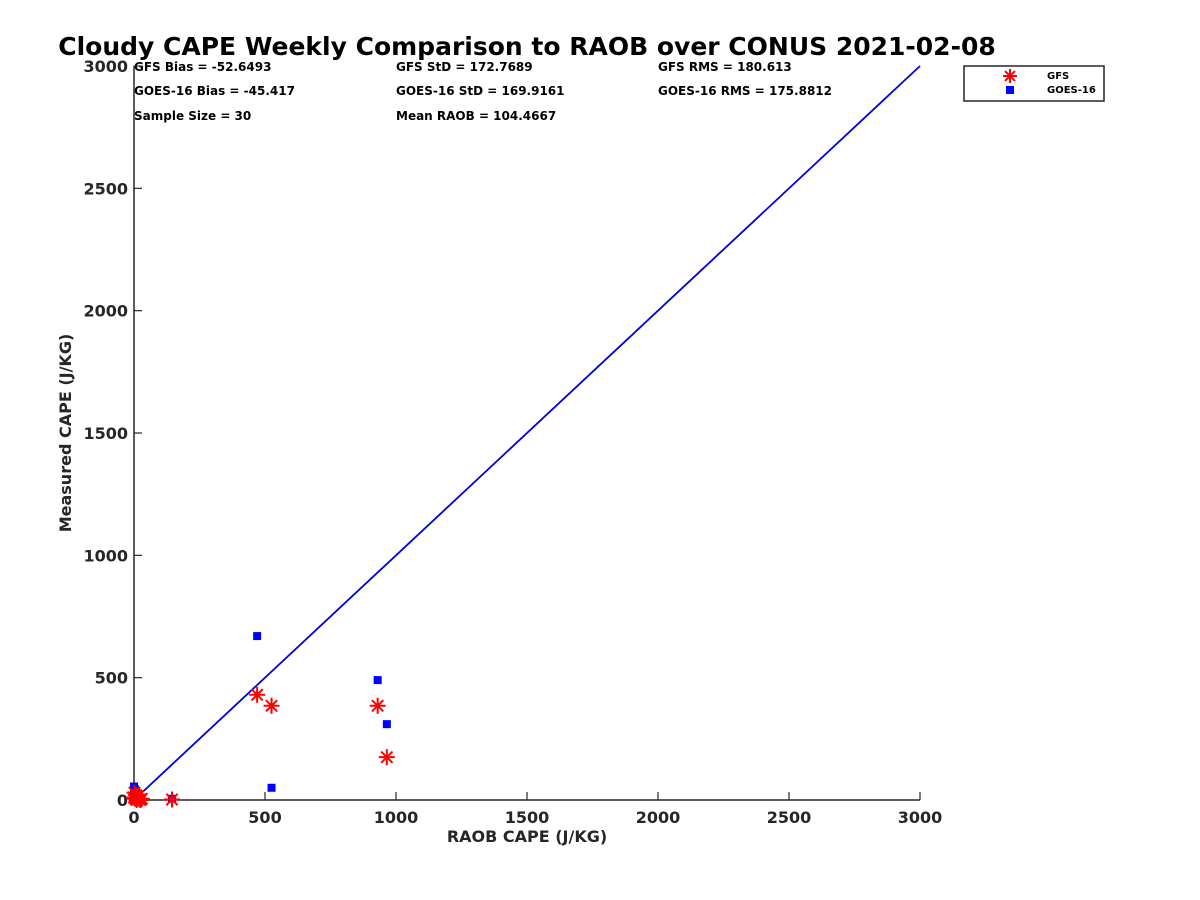 Image resolution: width=1200 pixels, height=900 pixels. What do you see at coordinates (105, 188) in the screenshot?
I see `y-tick-label: 2500` at bounding box center [105, 188].